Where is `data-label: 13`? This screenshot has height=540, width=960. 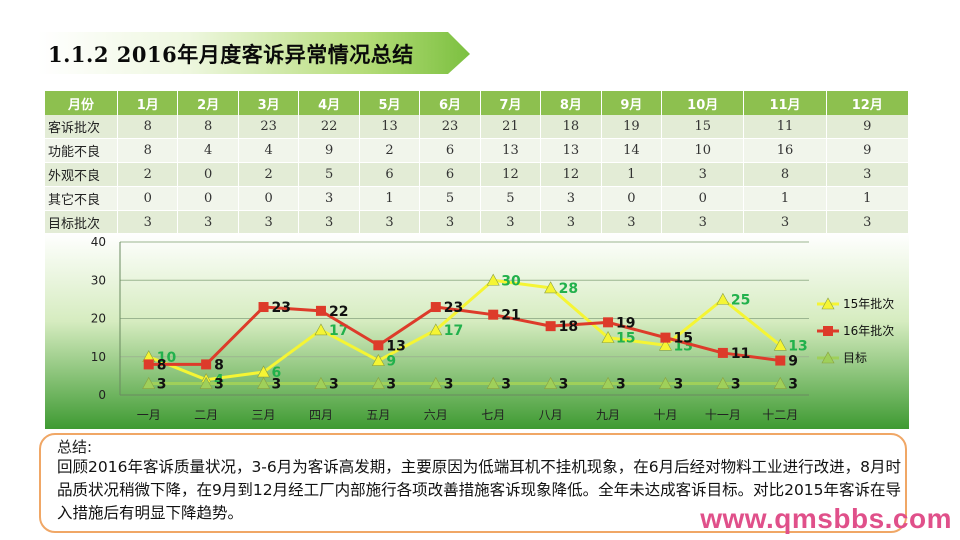 data-label: 13 is located at coordinates (395, 346).